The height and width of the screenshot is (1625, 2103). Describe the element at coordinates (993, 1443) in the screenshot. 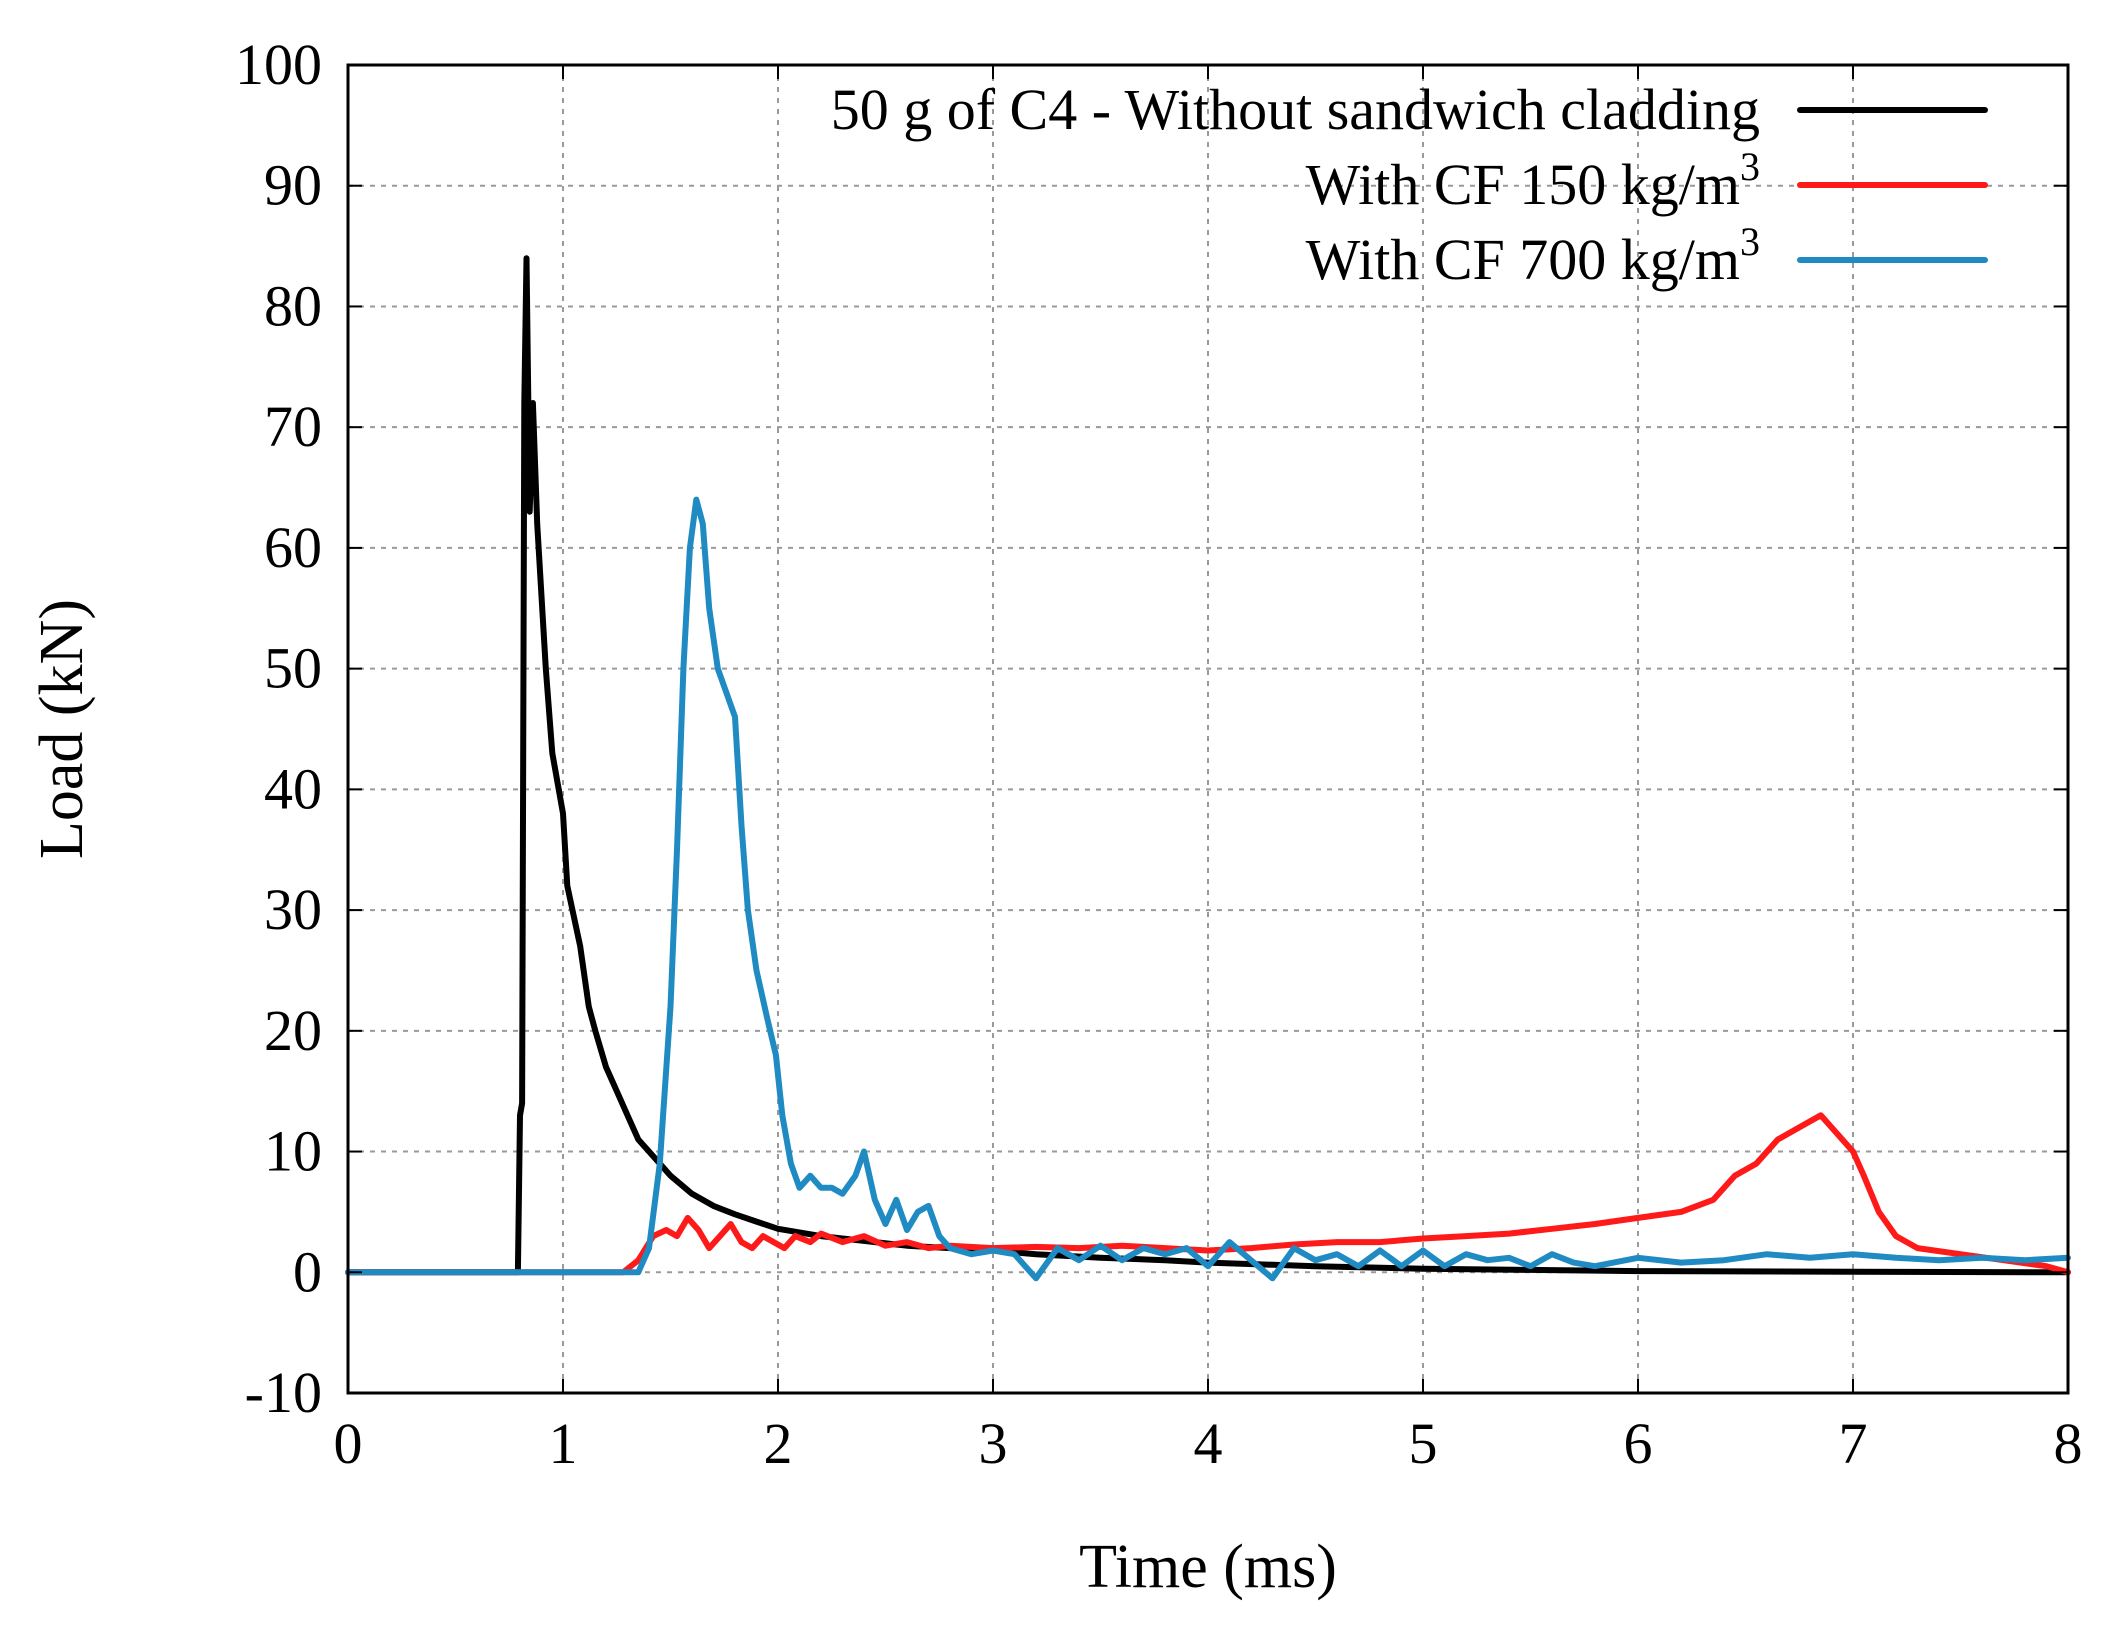

I see `x-tick-label: 3` at that location.